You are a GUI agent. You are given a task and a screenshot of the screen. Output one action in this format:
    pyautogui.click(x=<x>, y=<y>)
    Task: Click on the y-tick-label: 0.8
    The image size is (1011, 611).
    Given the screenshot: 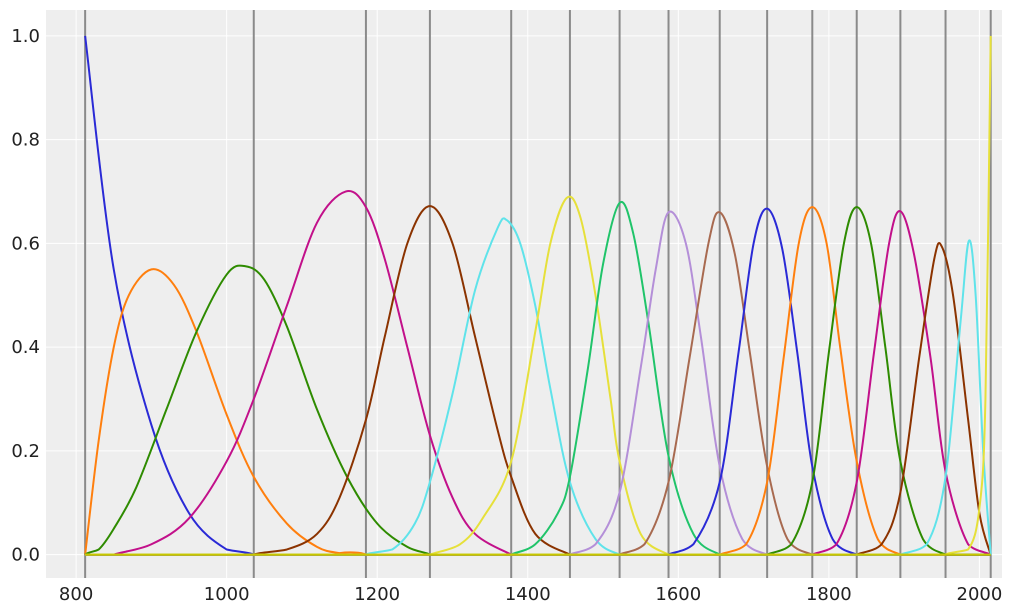 What is the action you would take?
    pyautogui.click(x=25, y=140)
    